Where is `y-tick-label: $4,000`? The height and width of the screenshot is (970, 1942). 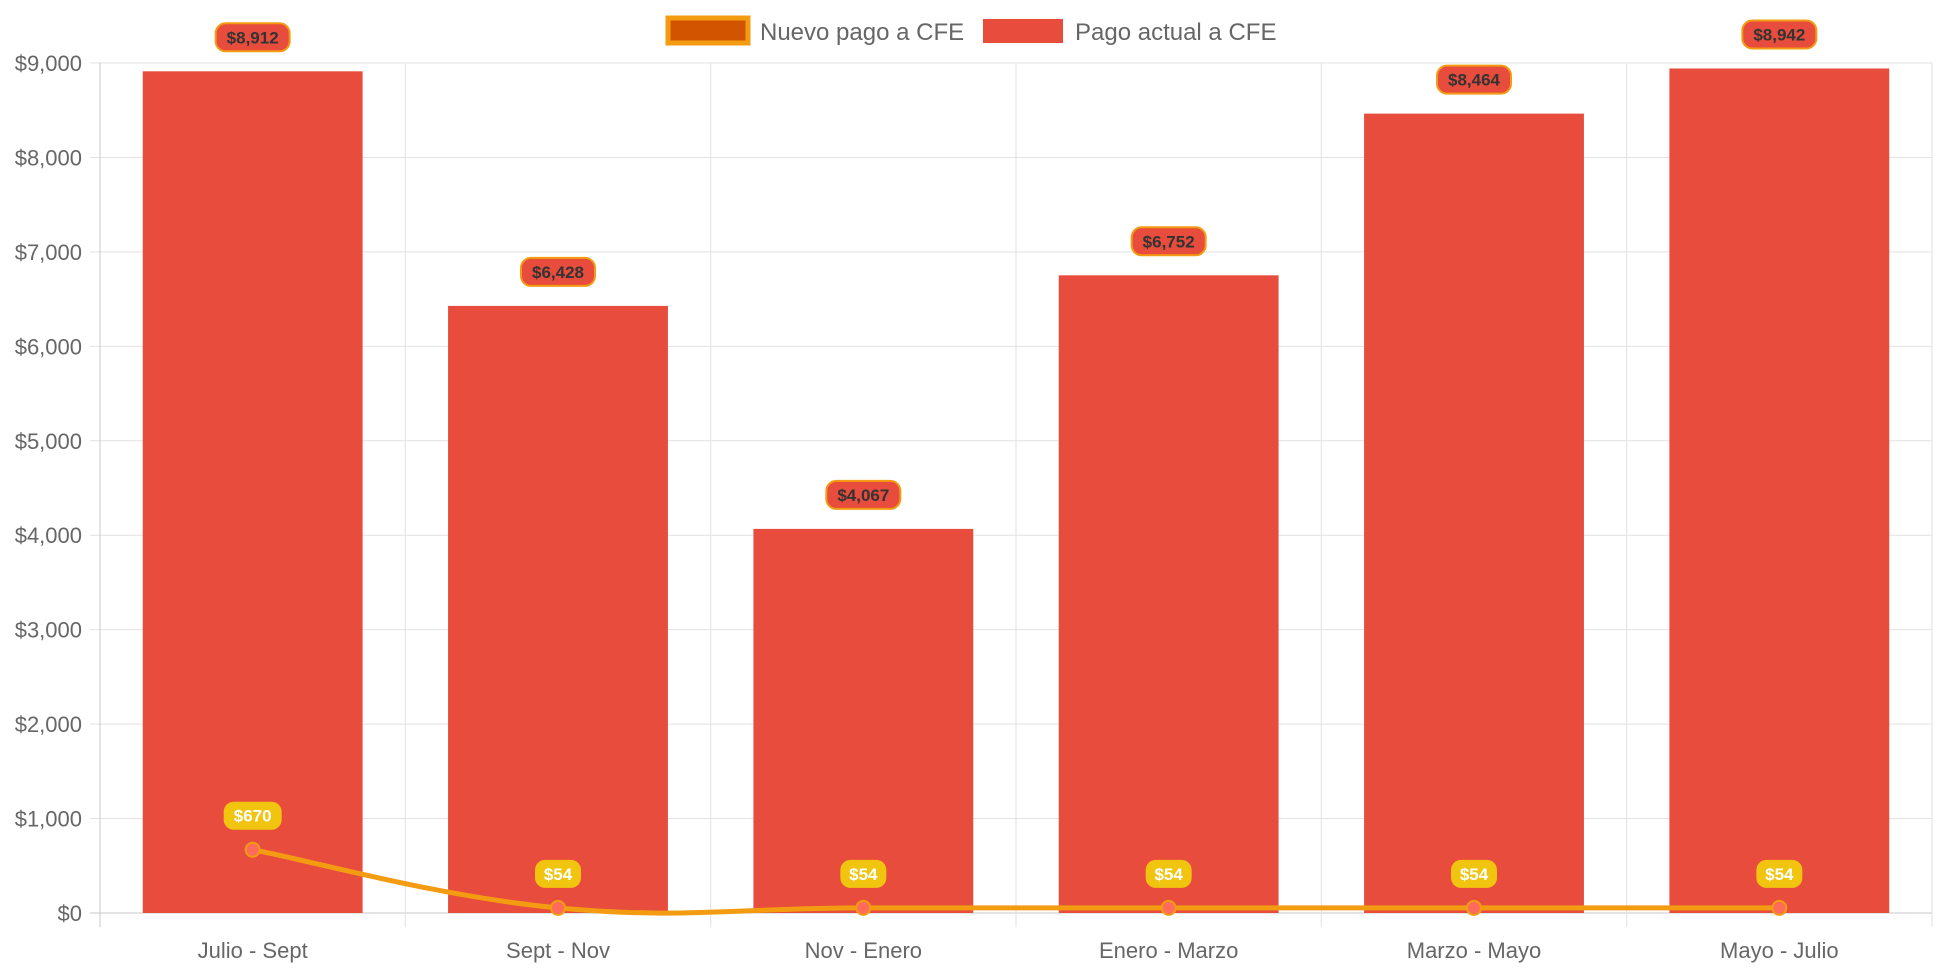 y-tick-label: $4,000 is located at coordinates (48, 535).